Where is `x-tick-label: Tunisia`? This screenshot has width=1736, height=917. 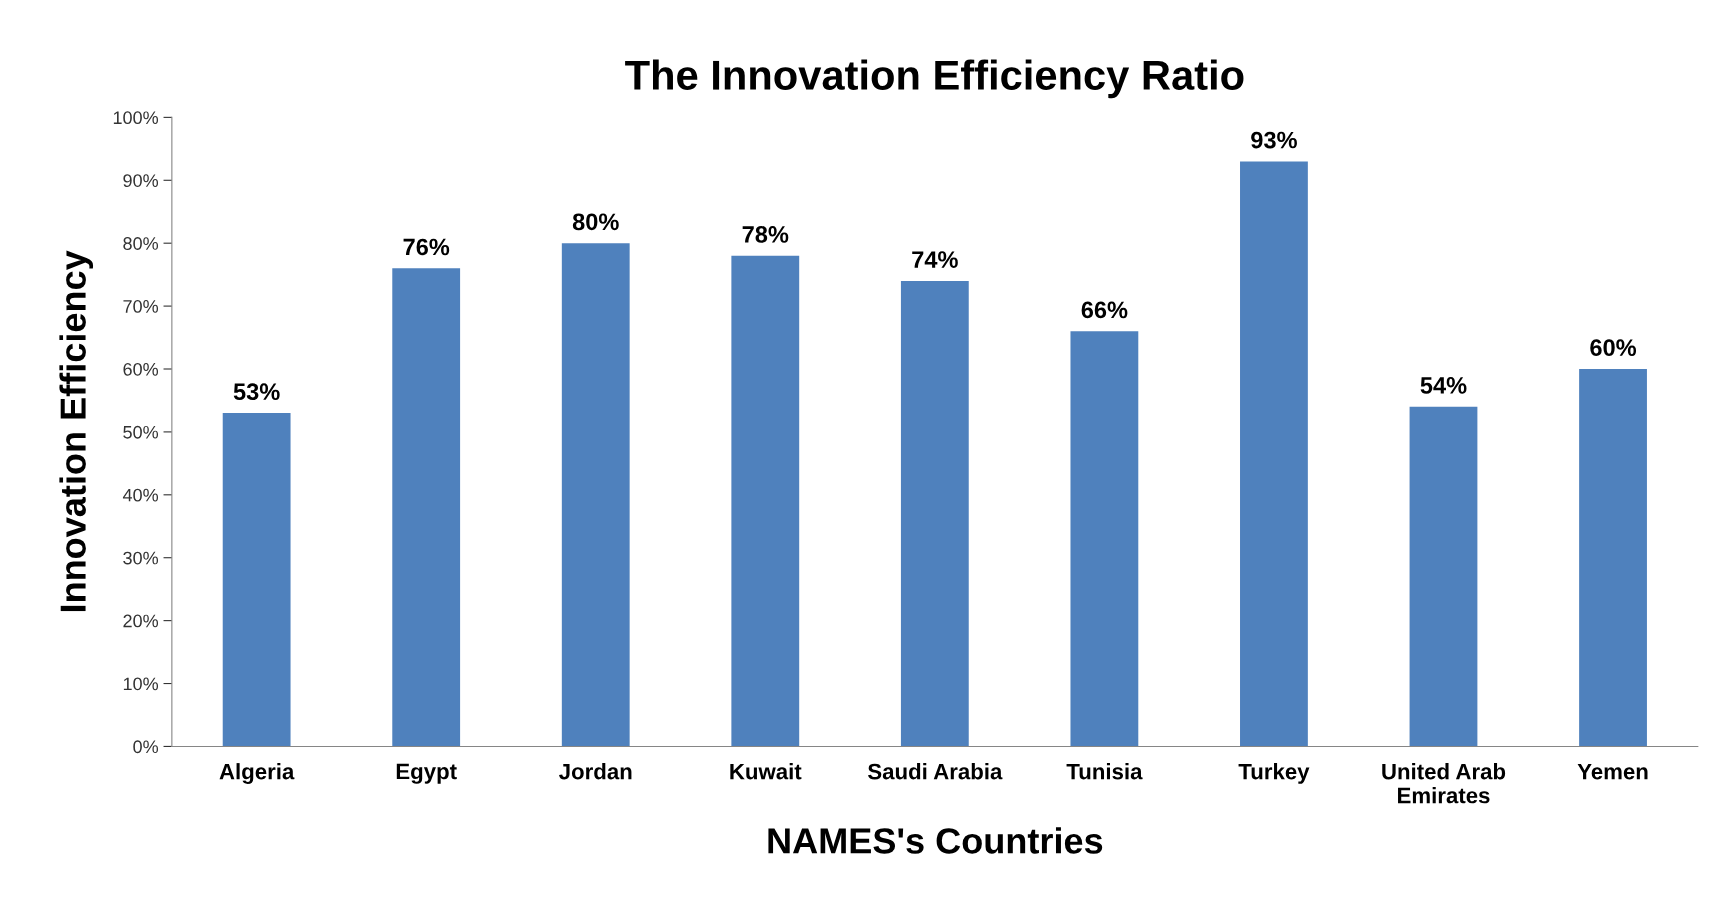
x-tick-label: Tunisia is located at coordinates (1104, 771).